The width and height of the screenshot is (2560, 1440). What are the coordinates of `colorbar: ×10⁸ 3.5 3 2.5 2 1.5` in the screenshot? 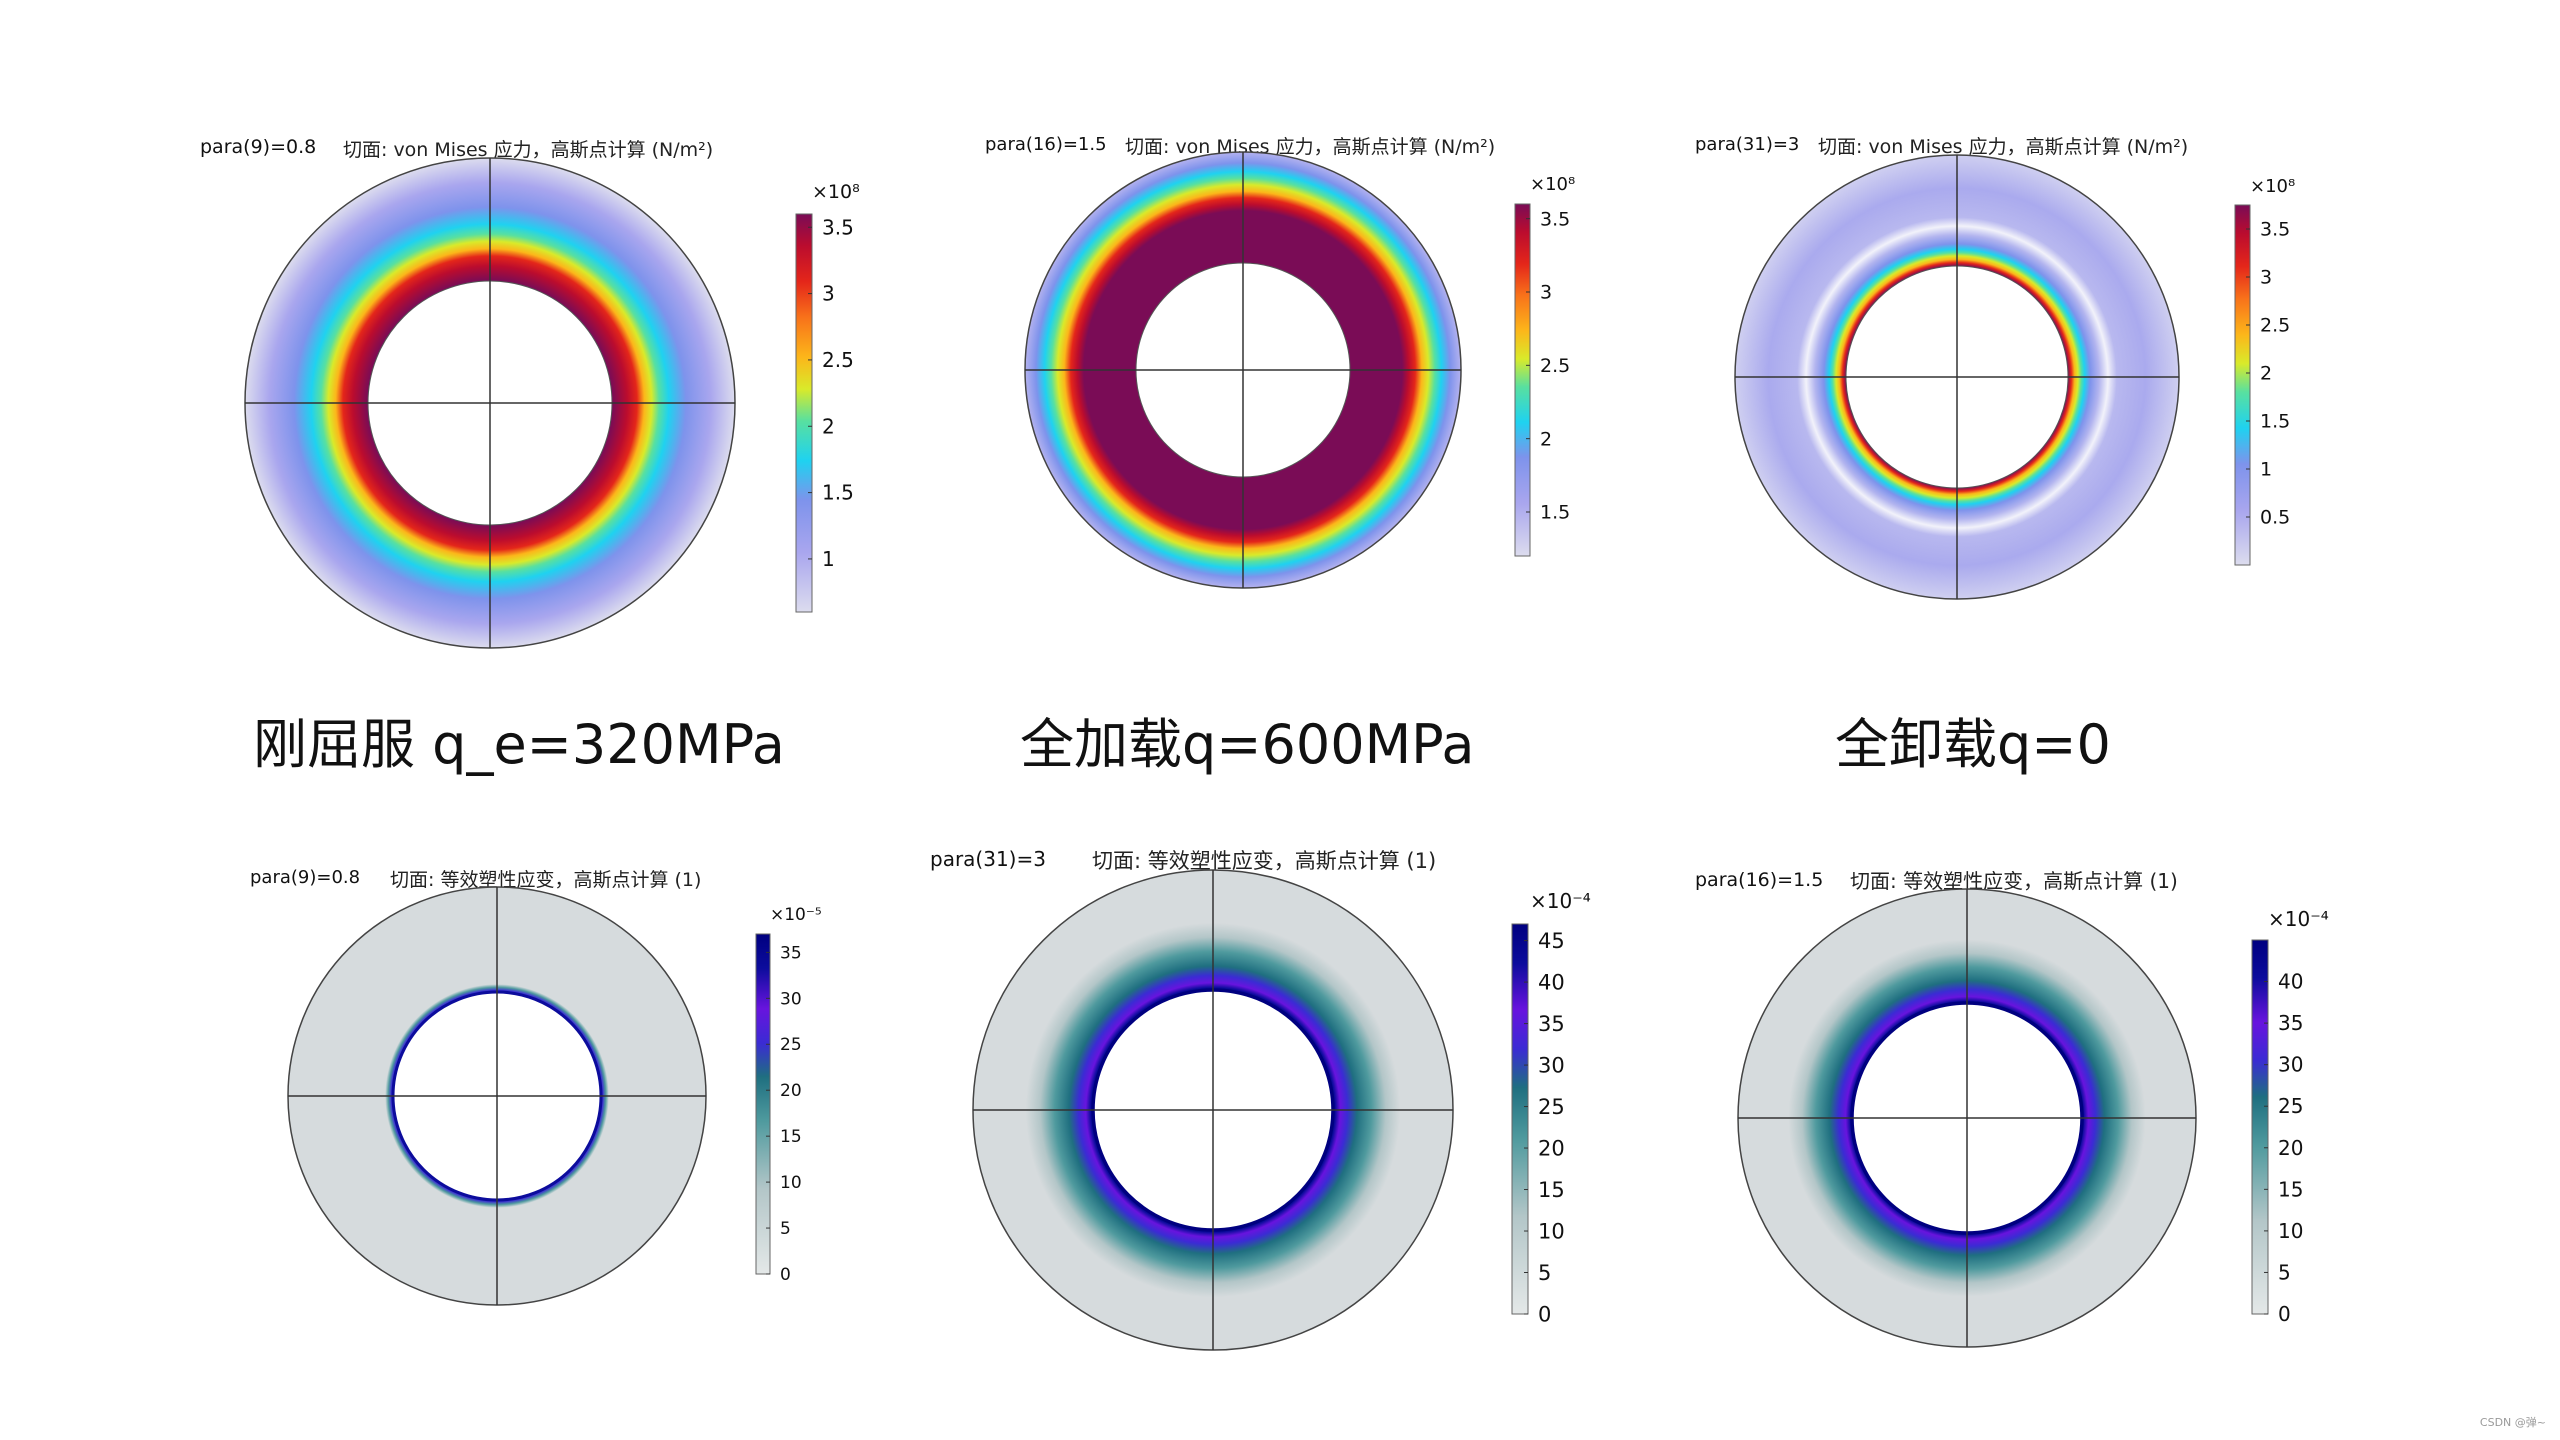 It's located at (1544, 365).